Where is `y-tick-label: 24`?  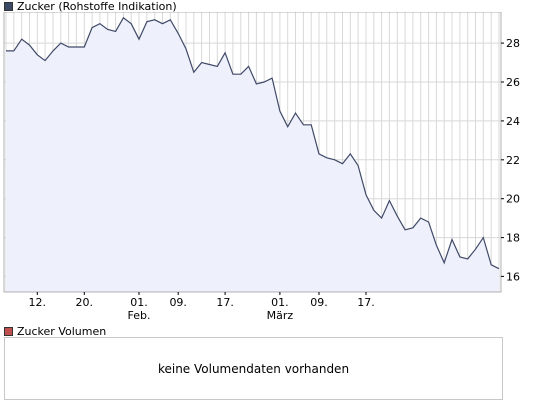 y-tick-label: 24 is located at coordinates (513, 121).